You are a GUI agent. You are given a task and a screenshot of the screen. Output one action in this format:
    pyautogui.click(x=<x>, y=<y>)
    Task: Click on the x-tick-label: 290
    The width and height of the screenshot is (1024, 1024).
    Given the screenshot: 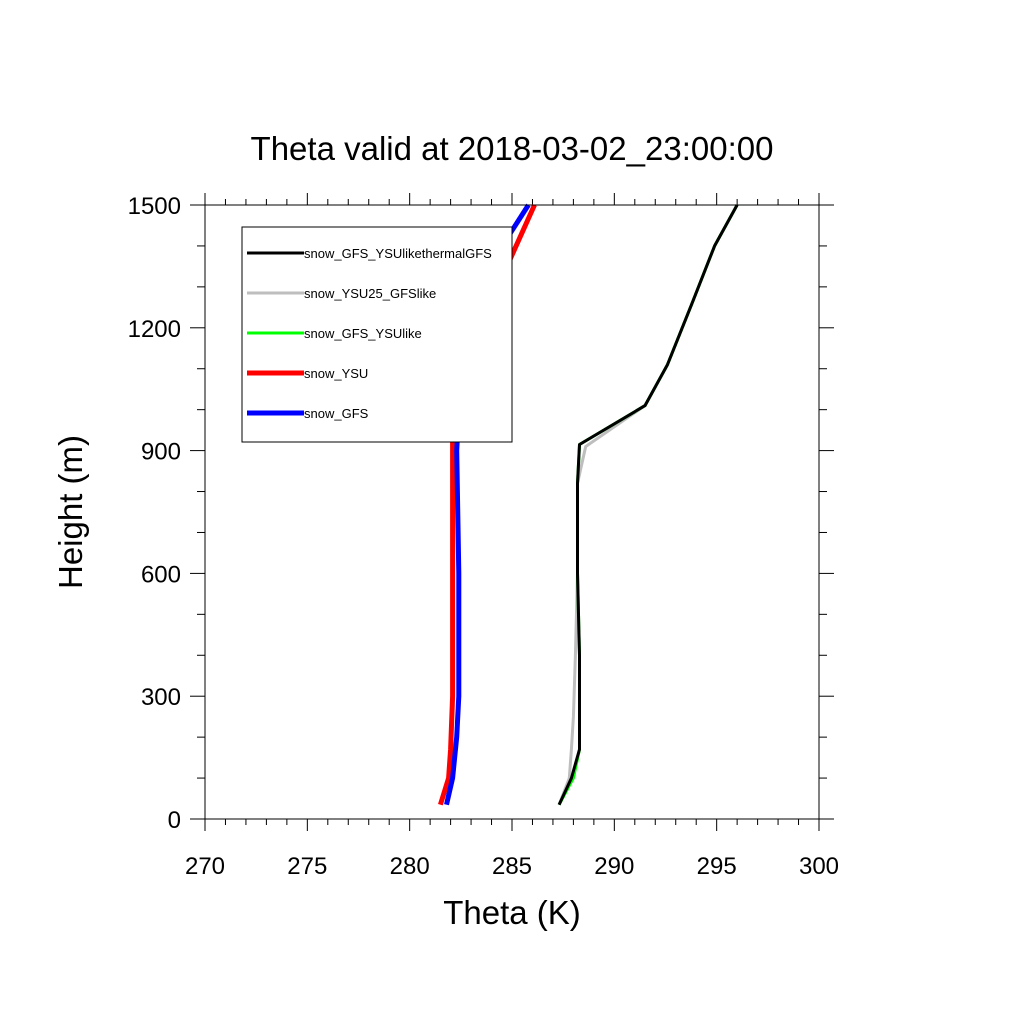 What is the action you would take?
    pyautogui.click(x=614, y=866)
    